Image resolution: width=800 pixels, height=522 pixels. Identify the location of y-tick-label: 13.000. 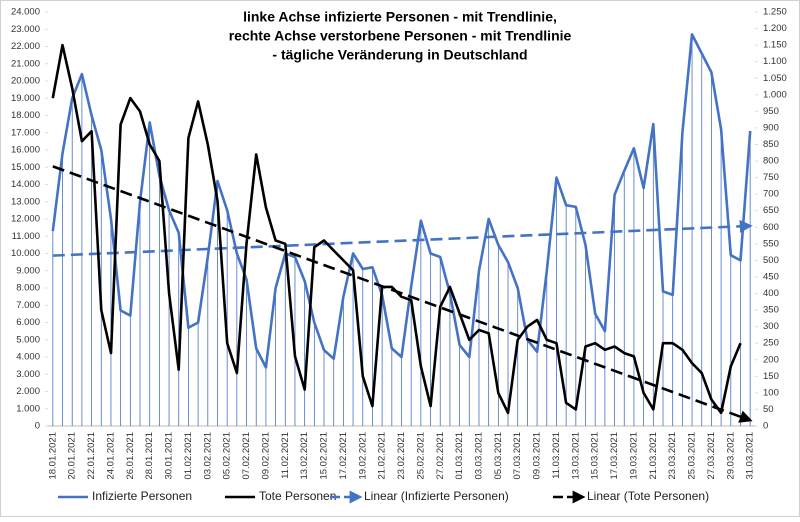
(25, 201).